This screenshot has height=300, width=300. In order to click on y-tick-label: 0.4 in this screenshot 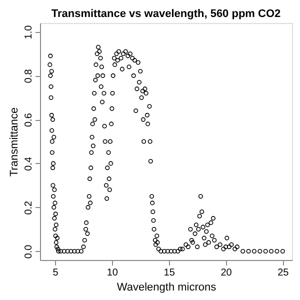, I will do `click(29, 163)`.